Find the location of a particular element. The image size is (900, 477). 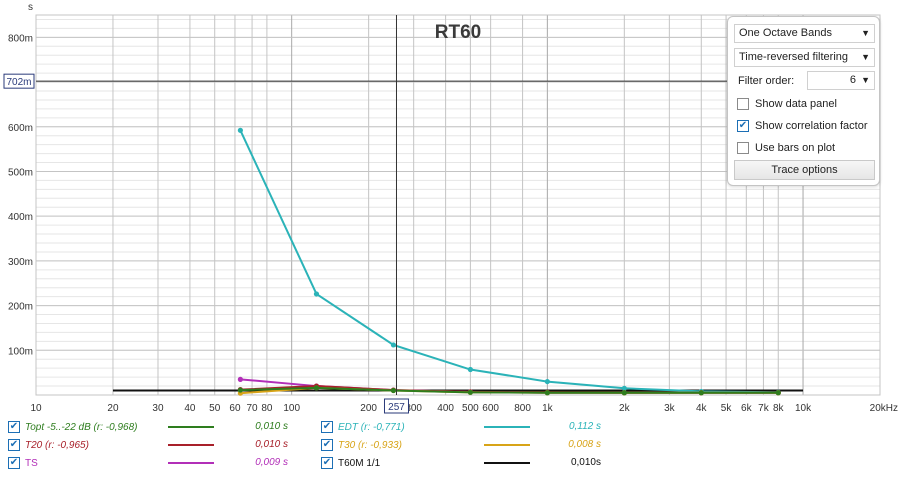

show-correlation-checkbox: ✔ Show correlation factor is located at coordinates (802, 126).